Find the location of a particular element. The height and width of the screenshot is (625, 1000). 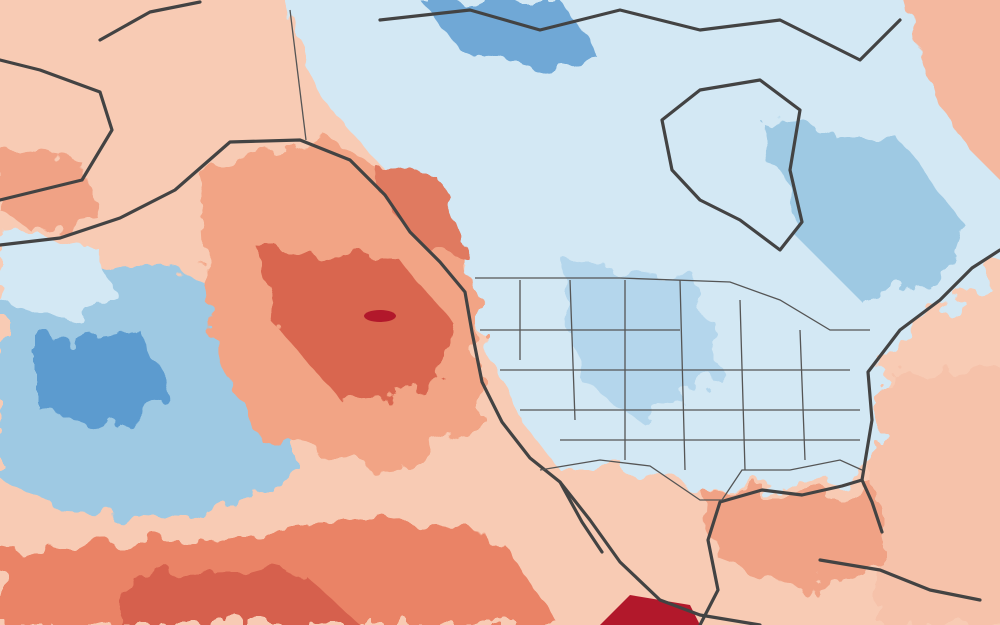

caribbean is located at coordinates (900, 580).